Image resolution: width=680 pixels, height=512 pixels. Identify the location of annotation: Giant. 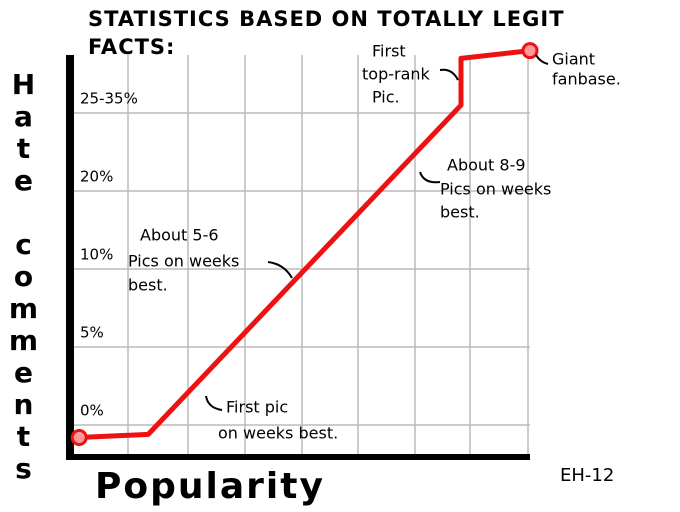
(573, 59).